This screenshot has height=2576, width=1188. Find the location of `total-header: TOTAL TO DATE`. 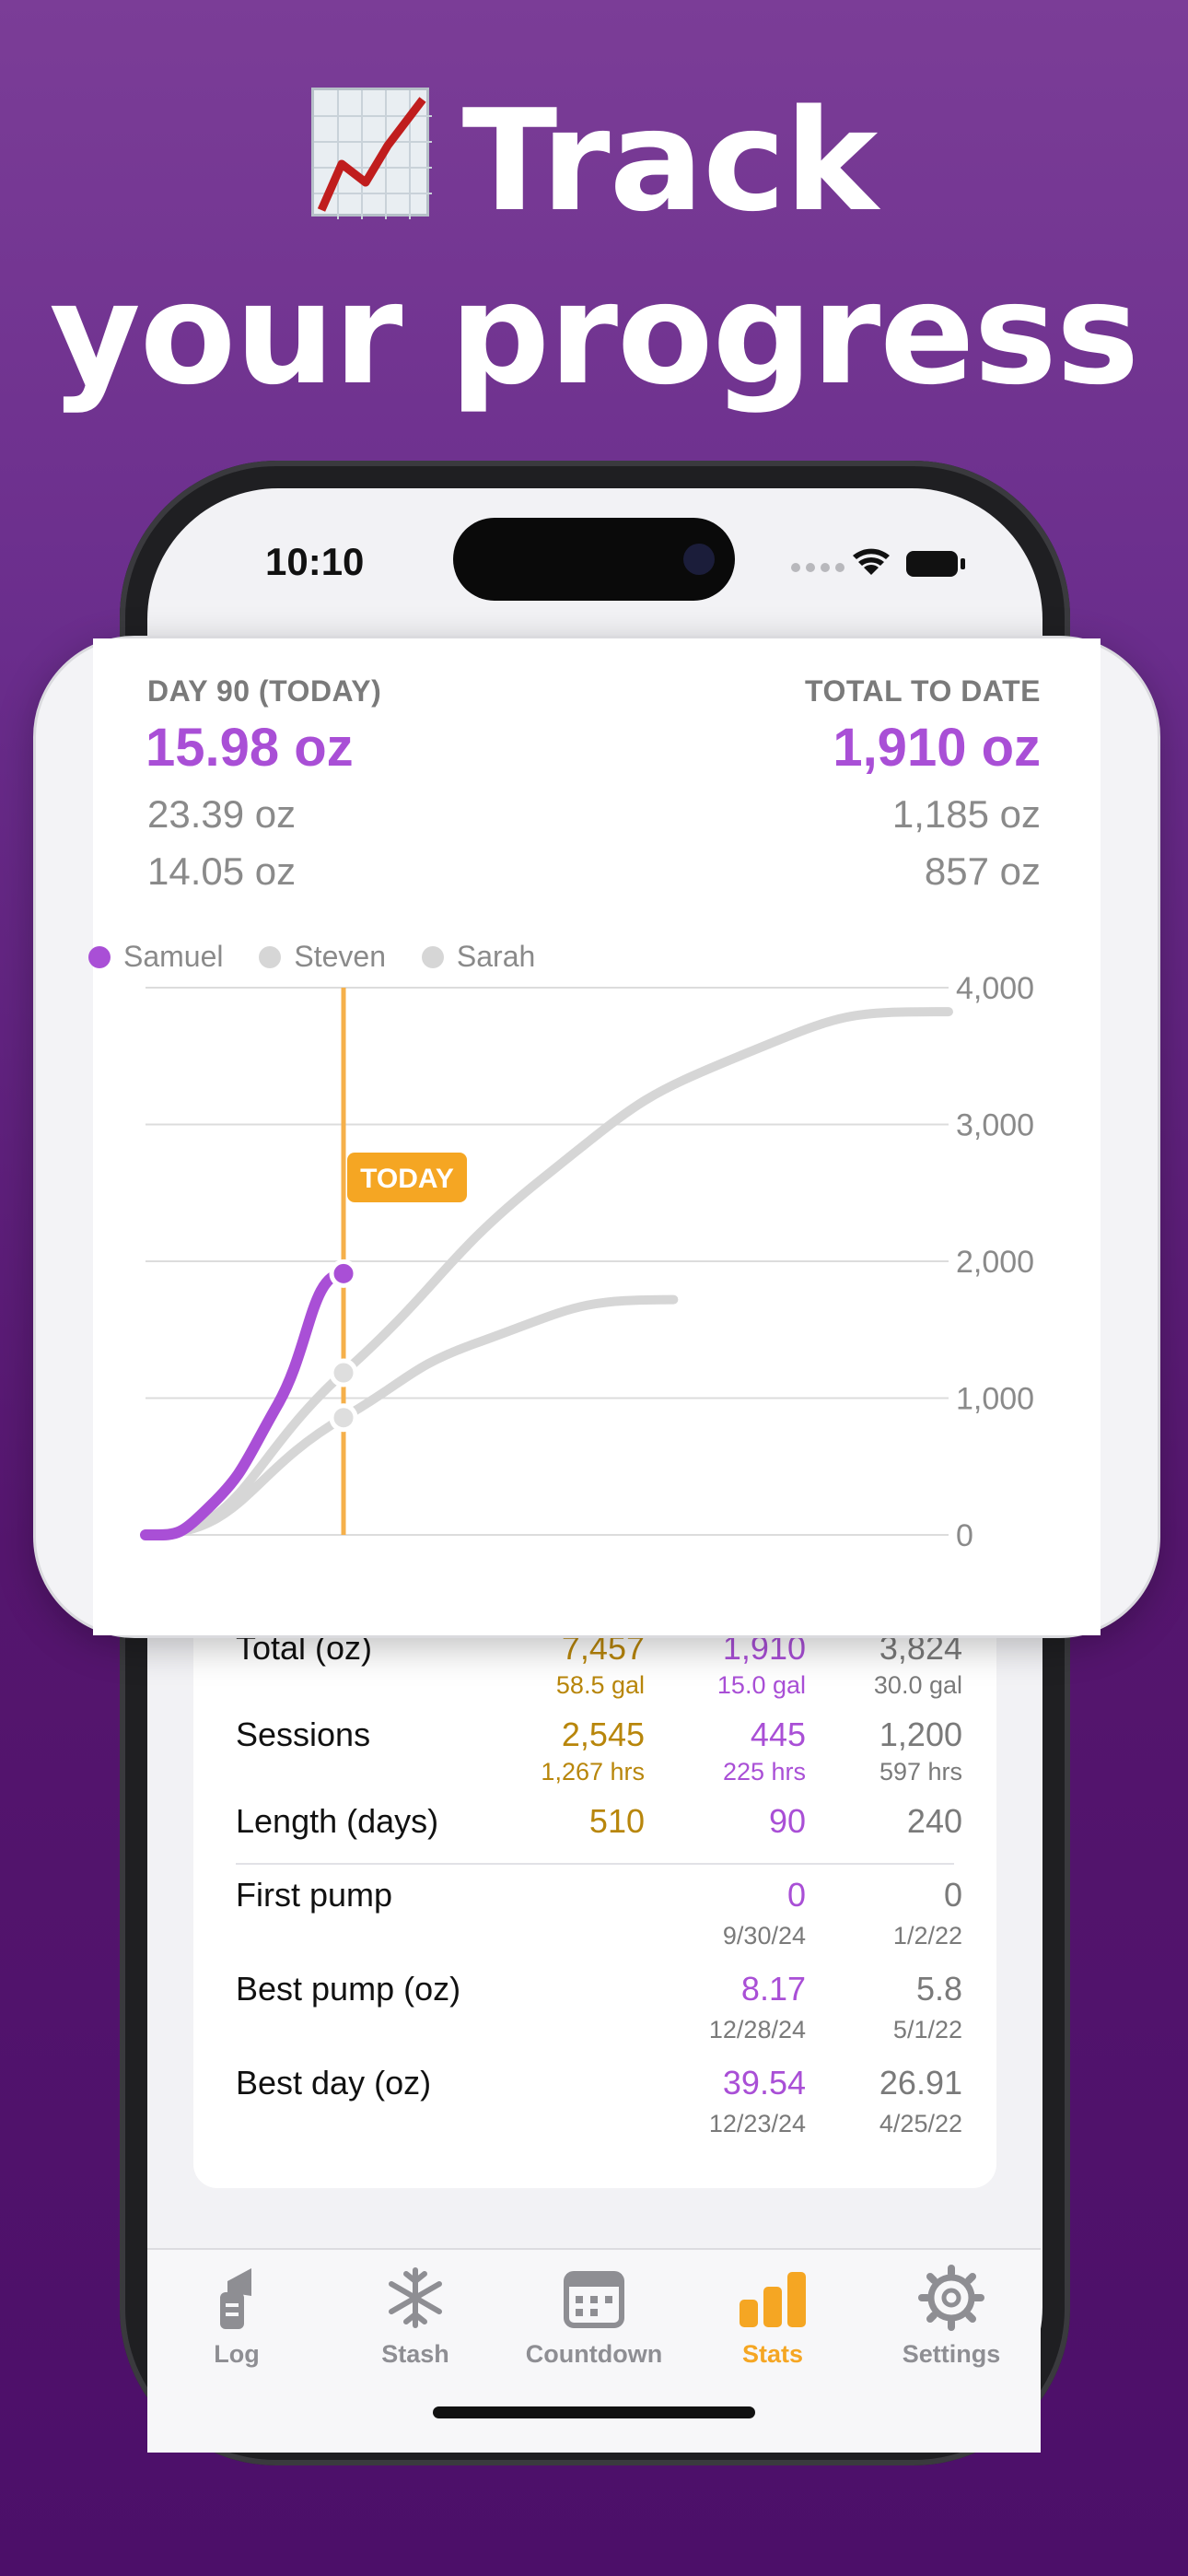

total-header: TOTAL TO DATE is located at coordinates (923, 691).